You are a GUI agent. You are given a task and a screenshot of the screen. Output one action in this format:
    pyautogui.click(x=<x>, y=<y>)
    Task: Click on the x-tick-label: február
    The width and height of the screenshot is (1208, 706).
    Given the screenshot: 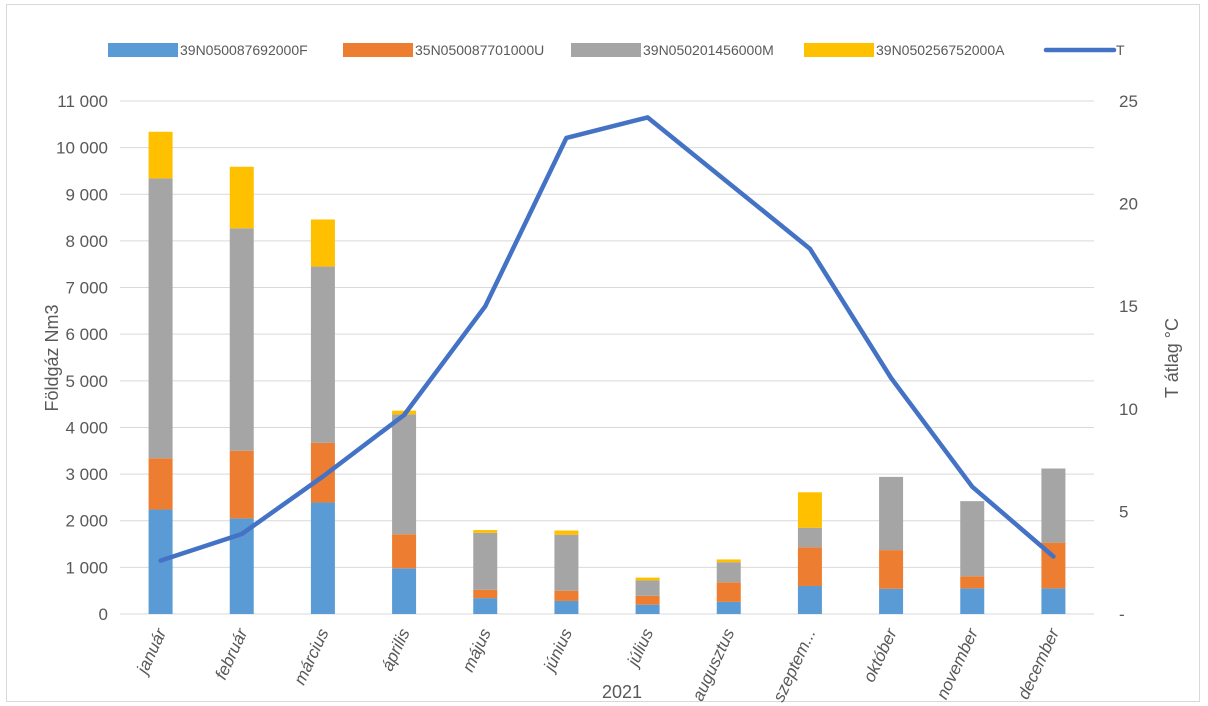 What is the action you would take?
    pyautogui.click(x=231, y=653)
    